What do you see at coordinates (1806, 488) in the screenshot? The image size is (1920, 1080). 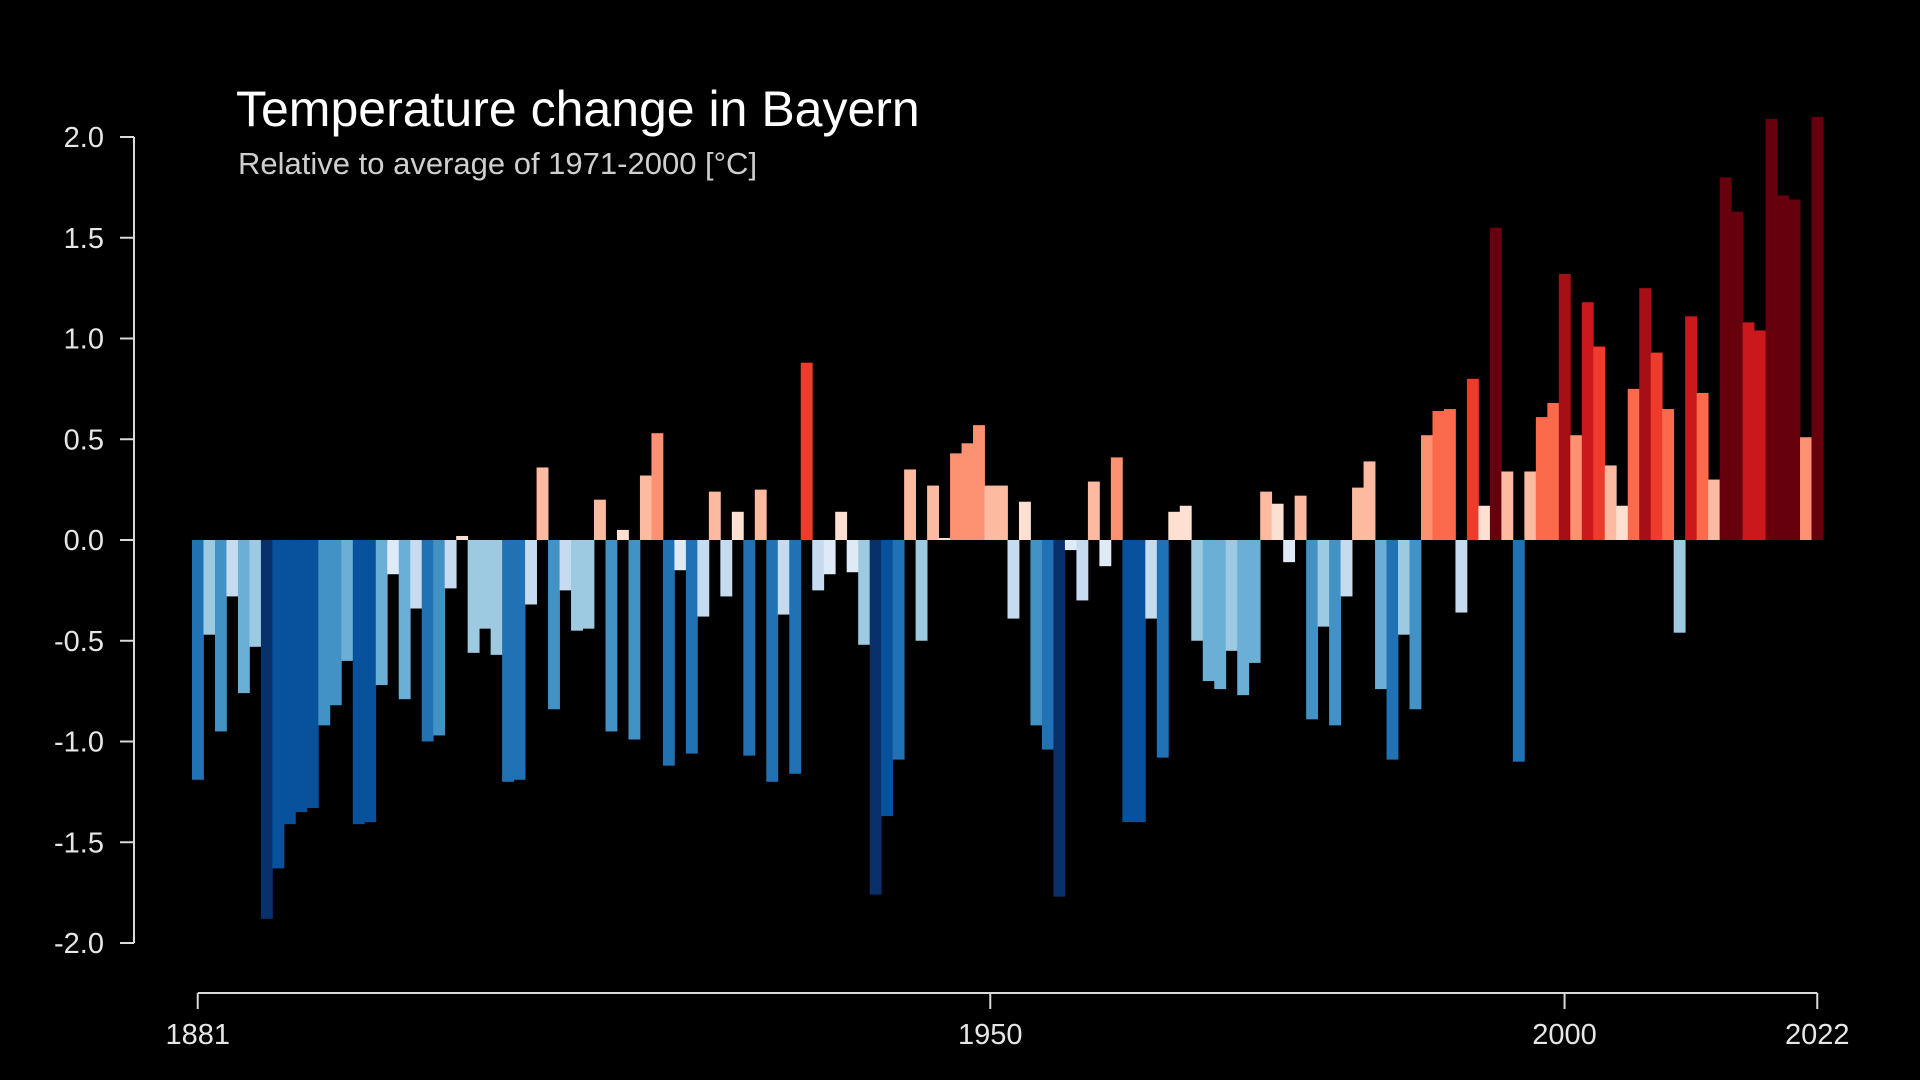 I see `bar-2021` at bounding box center [1806, 488].